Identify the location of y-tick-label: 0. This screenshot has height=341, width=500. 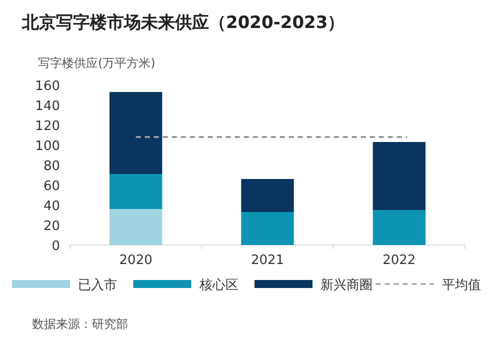
(56, 246).